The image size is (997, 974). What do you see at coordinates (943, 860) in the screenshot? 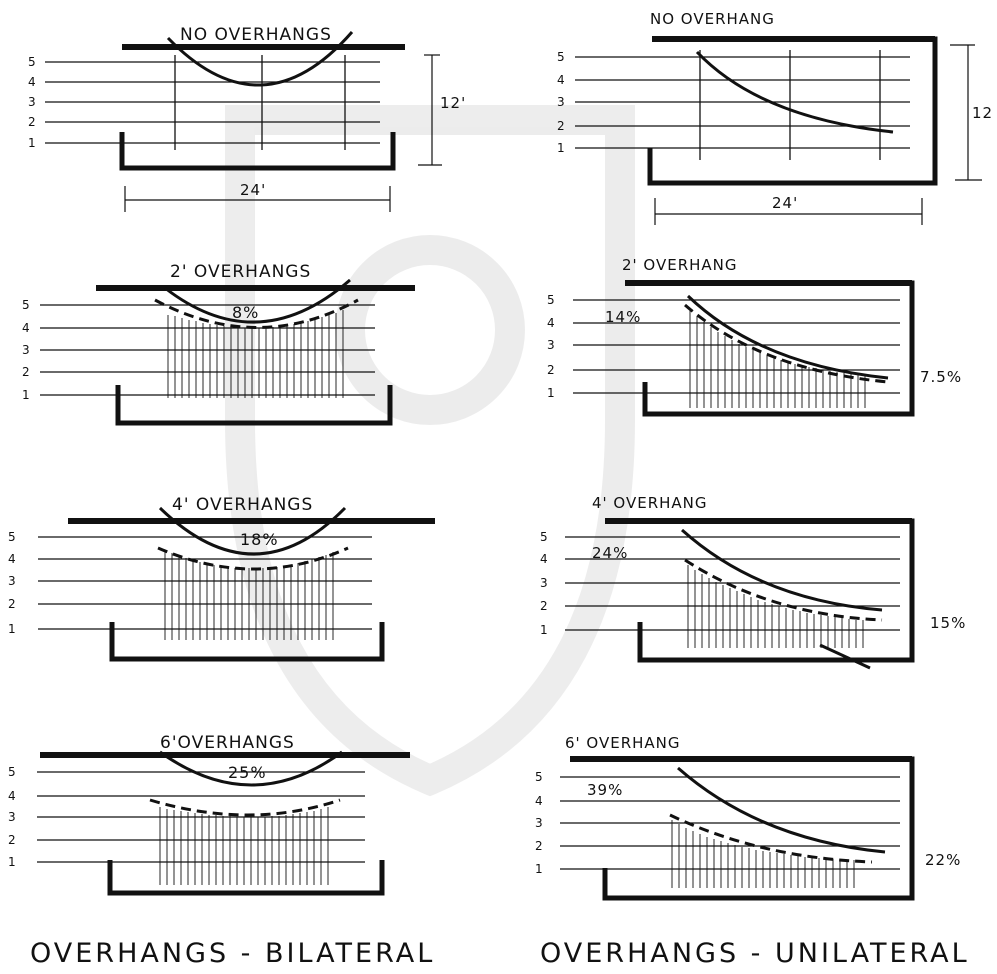
I see `unilateral-side-percent-6ft: 22%` at bounding box center [943, 860].